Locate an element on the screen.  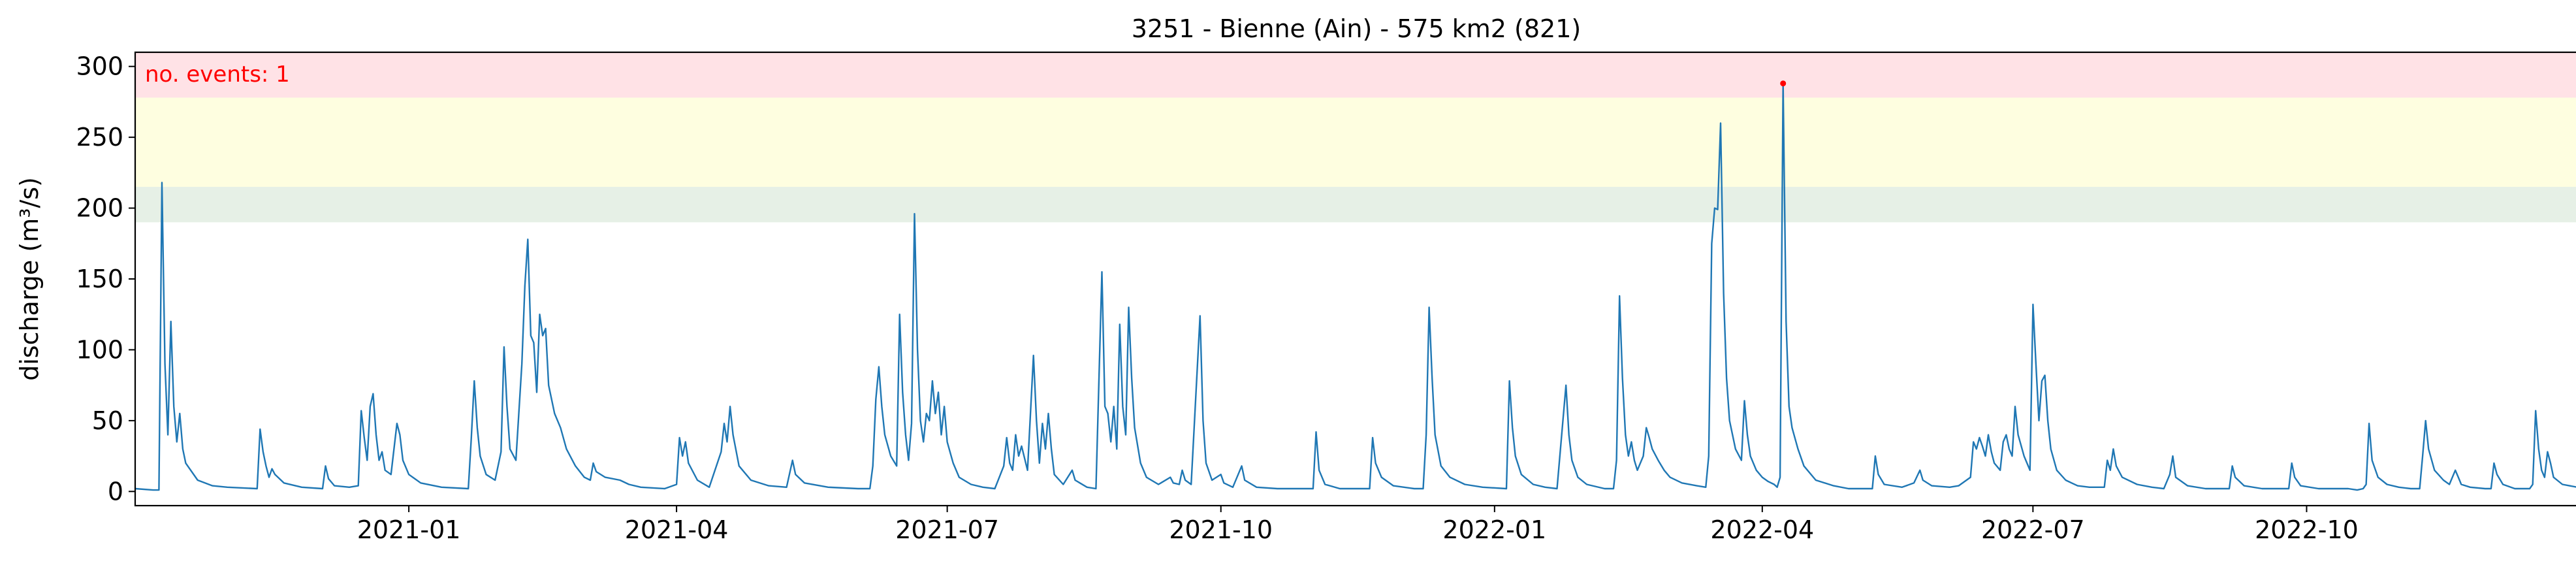
x-tick-label: 2021-07 is located at coordinates (947, 529).